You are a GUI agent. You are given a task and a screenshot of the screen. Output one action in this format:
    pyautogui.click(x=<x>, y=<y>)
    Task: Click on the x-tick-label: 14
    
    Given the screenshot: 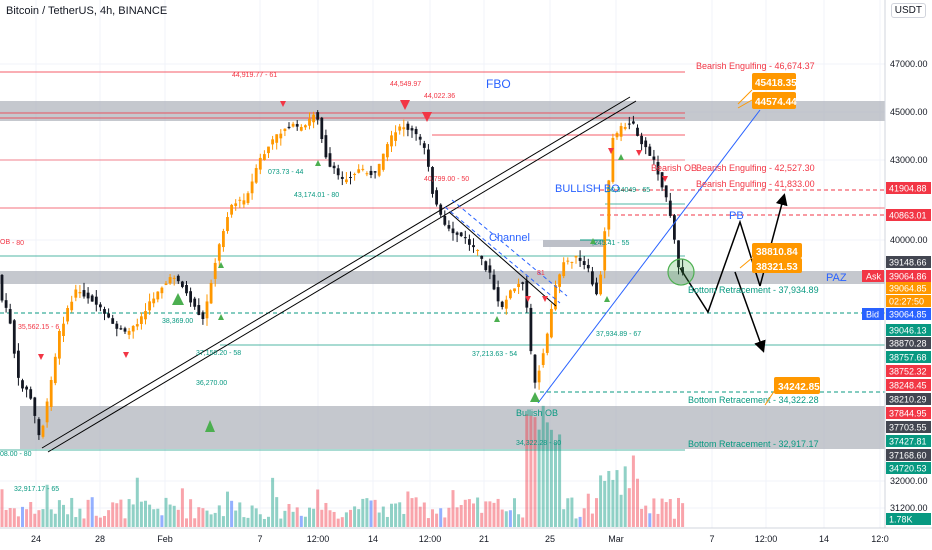 What is the action you would take?
    pyautogui.click(x=373, y=539)
    